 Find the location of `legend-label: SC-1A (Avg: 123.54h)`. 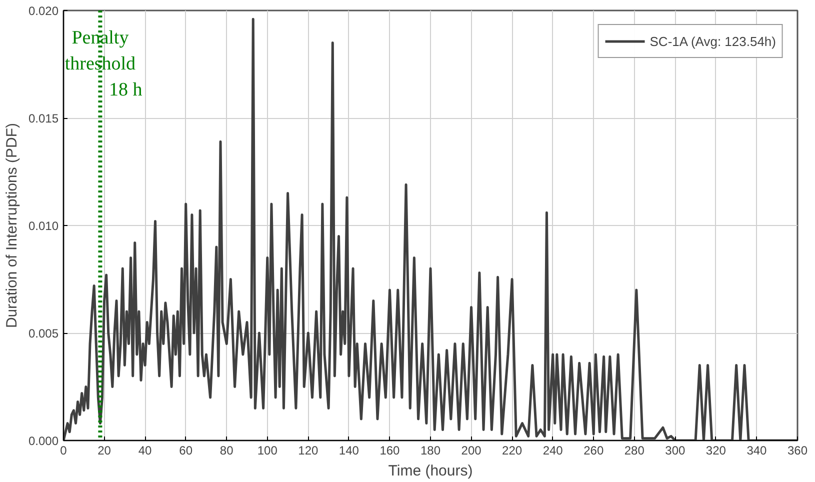

legend-label: SC-1A (Avg: 123.54h) is located at coordinates (713, 41).